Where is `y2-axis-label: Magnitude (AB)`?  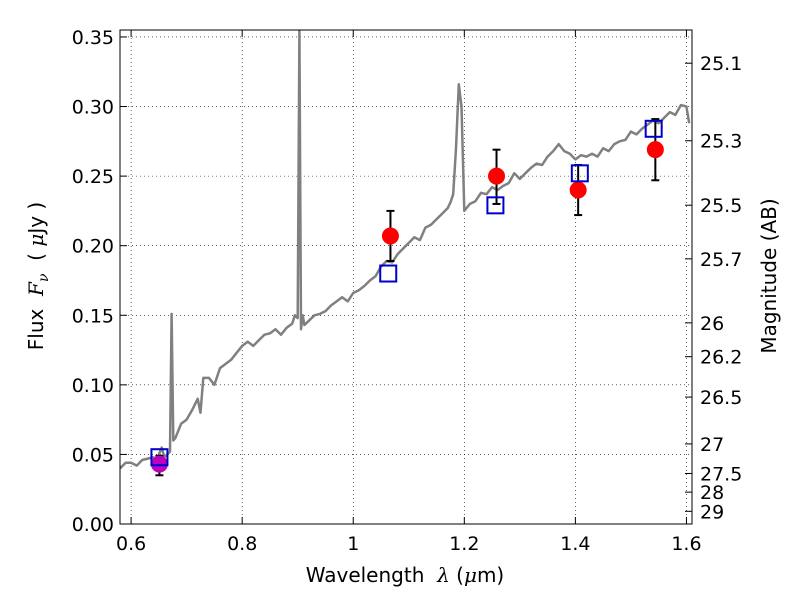
y2-axis-label: Magnitude (AB) is located at coordinates (769, 275).